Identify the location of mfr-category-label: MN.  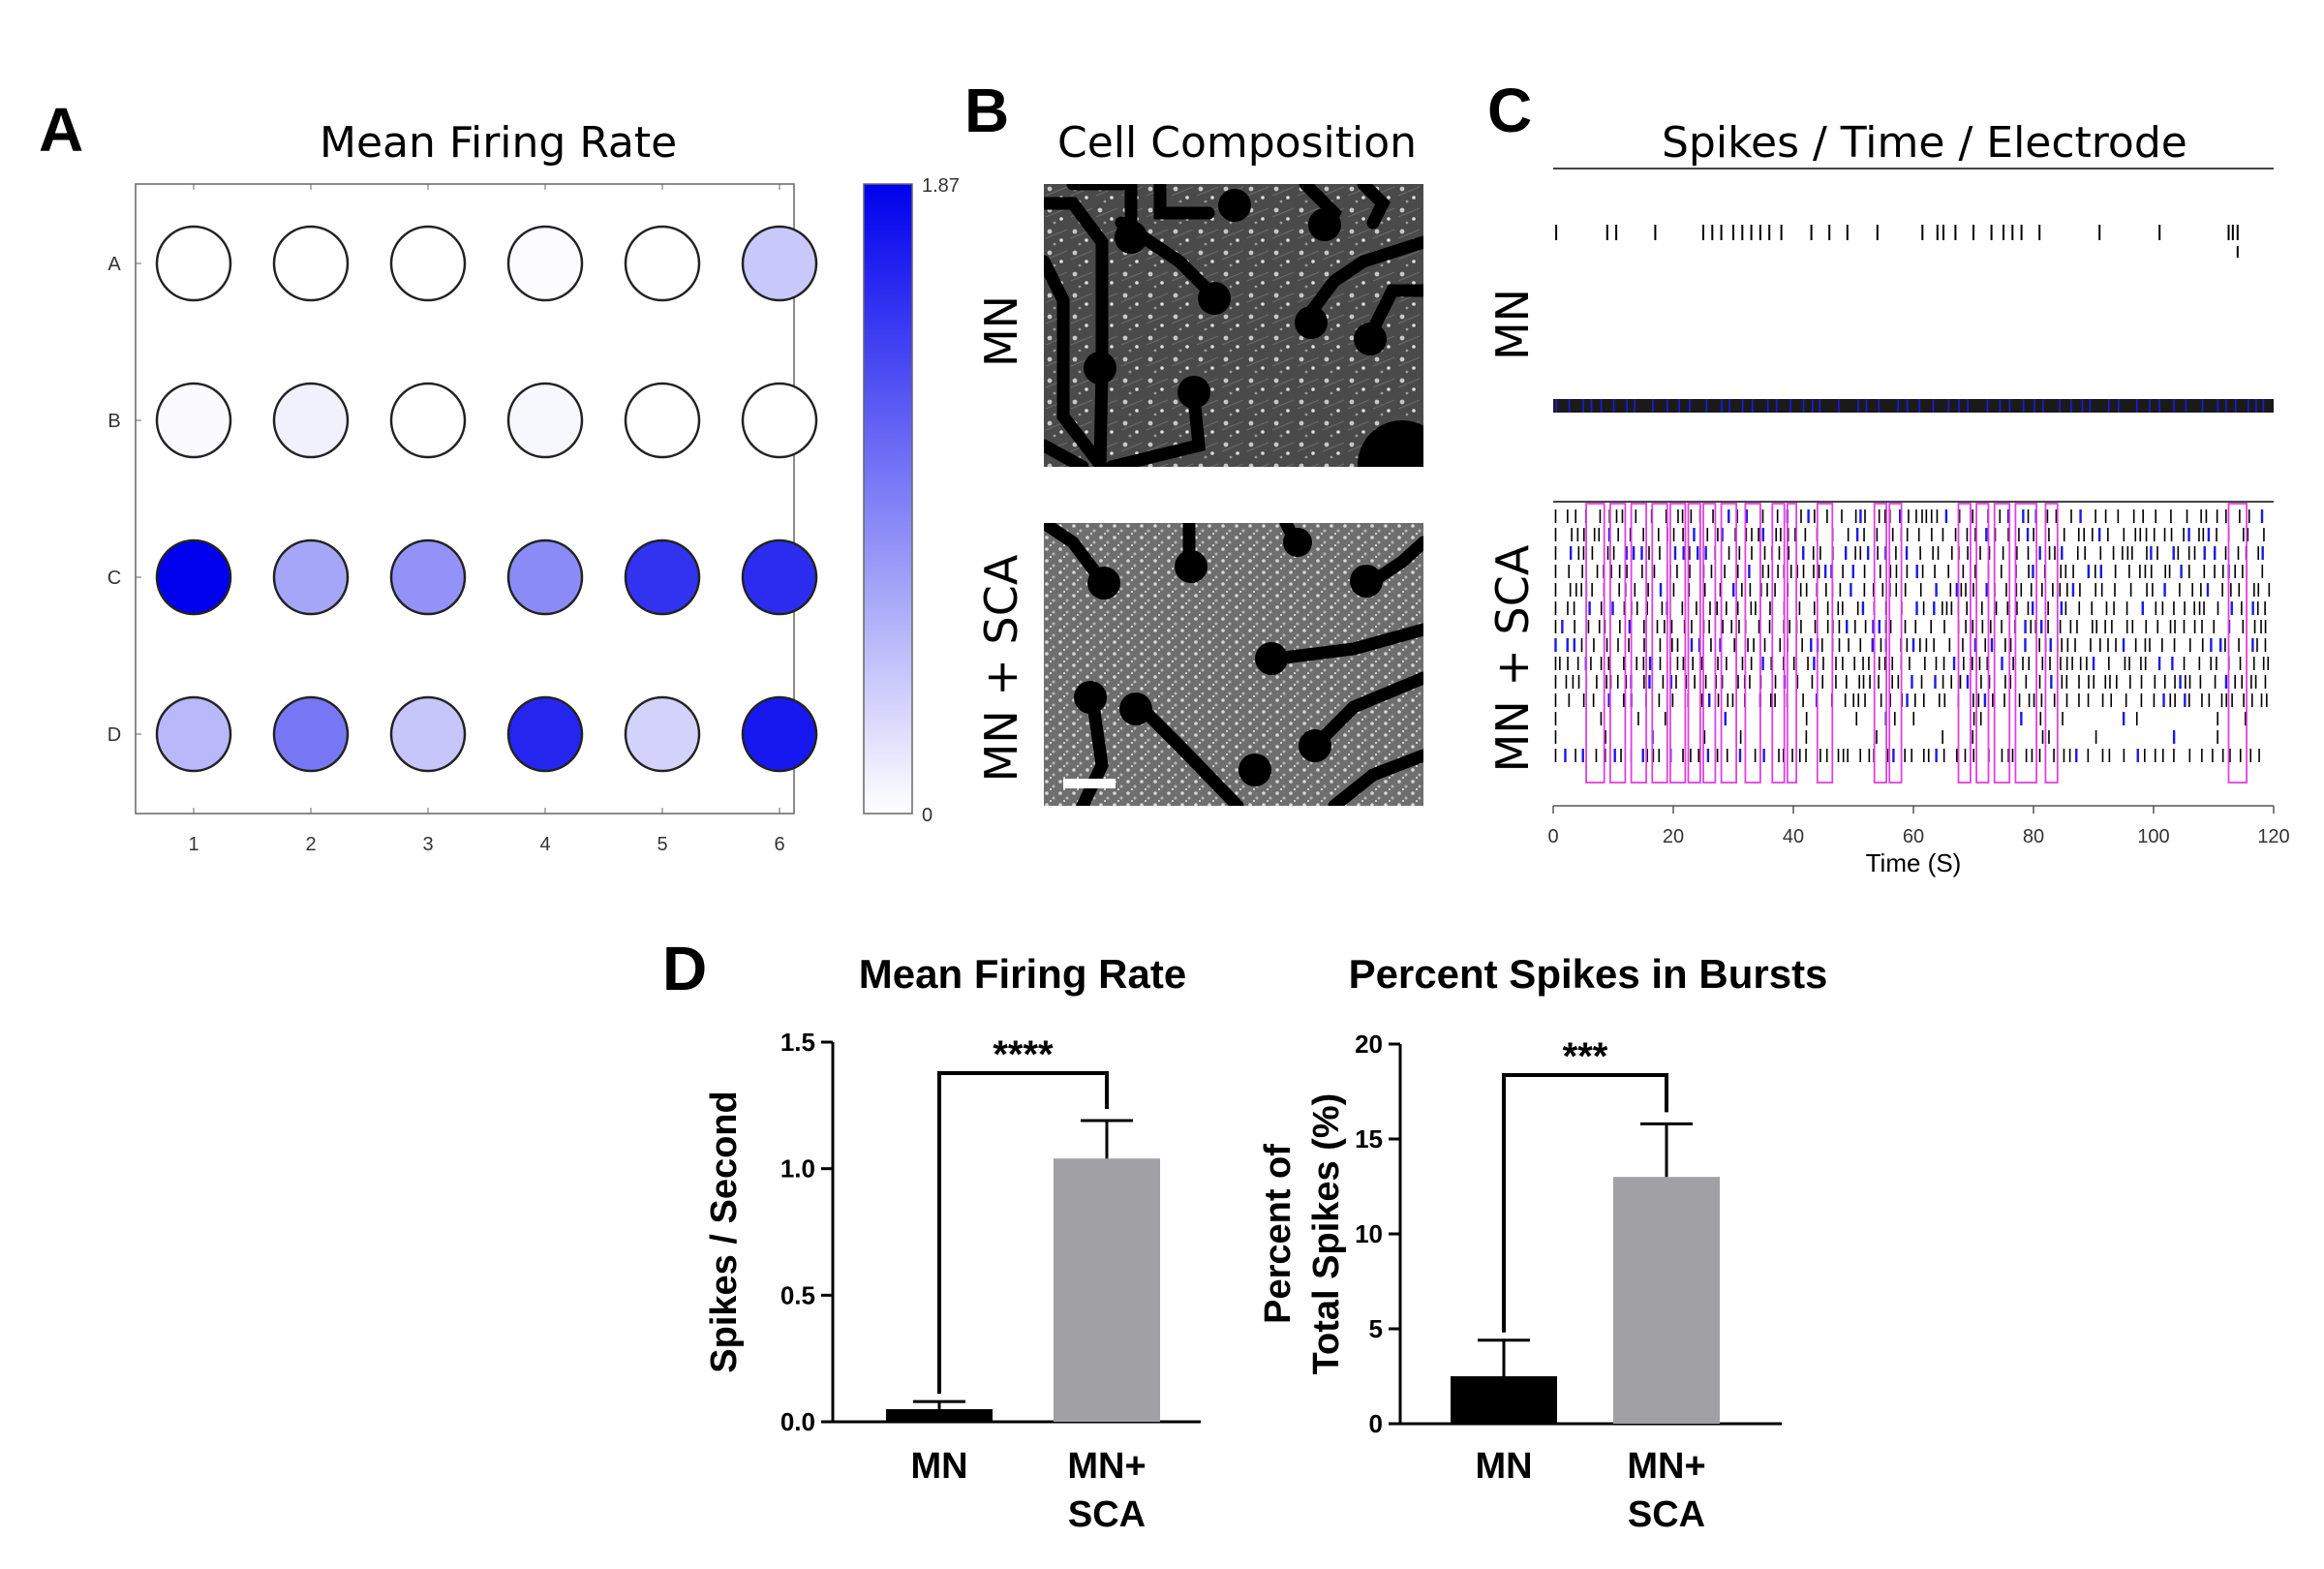
(939, 1466).